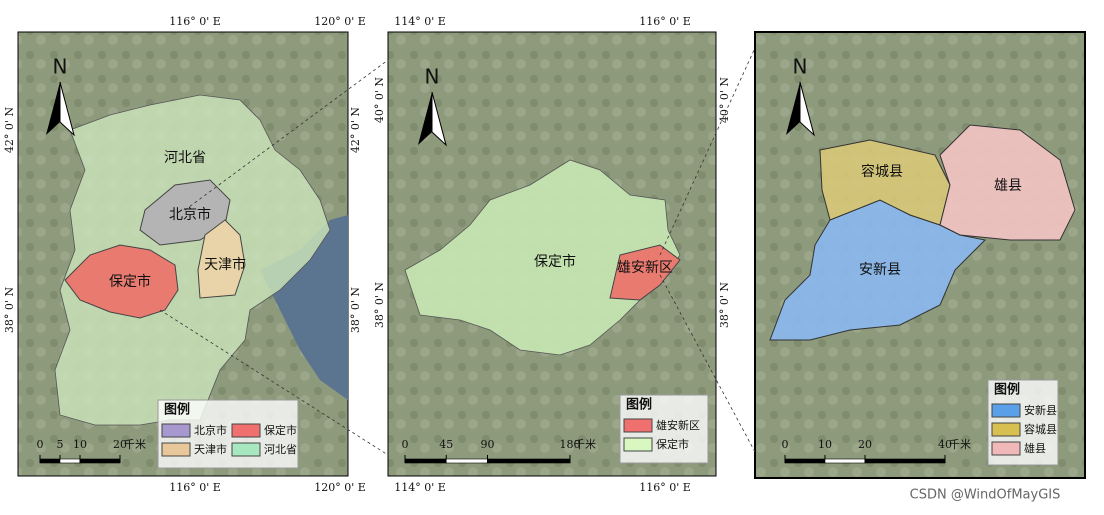  Describe the element at coordinates (190, 214) in the screenshot. I see `region-label: 北京市` at that location.